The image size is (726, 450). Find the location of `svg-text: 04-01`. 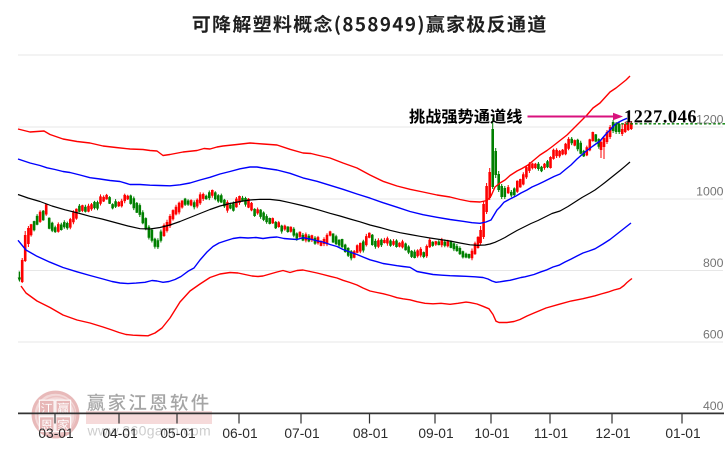

svg-text: 04-01 is located at coordinates (119, 433).